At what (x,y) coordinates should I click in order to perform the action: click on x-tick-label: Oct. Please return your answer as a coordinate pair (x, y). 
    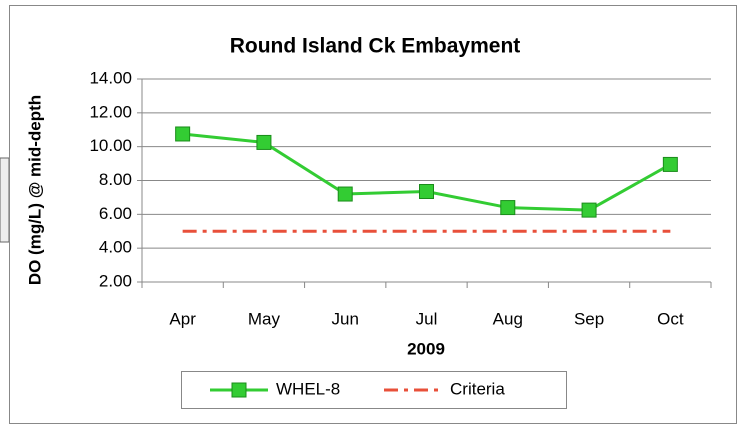
    Looking at the image, I should click on (670, 318).